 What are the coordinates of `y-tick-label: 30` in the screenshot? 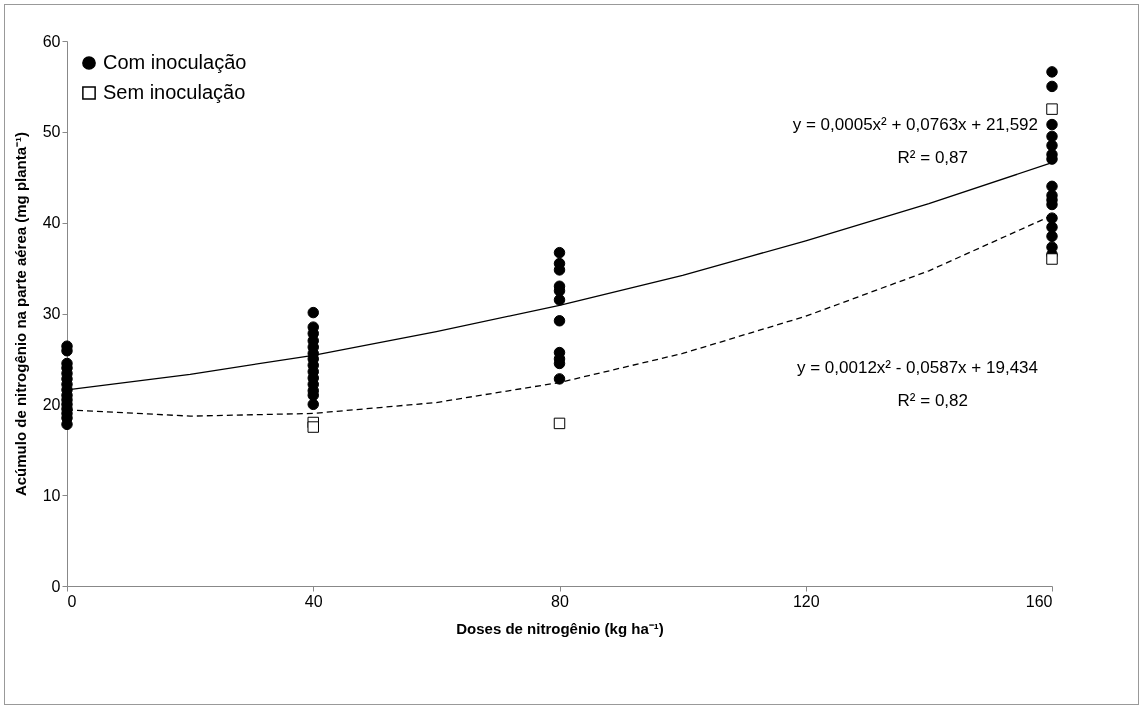 It's located at (51, 313).